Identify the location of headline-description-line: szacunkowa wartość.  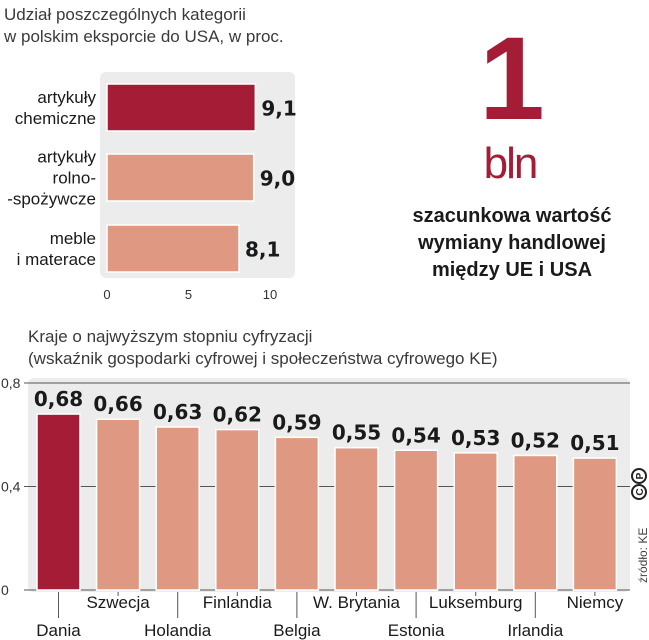
(512, 216).